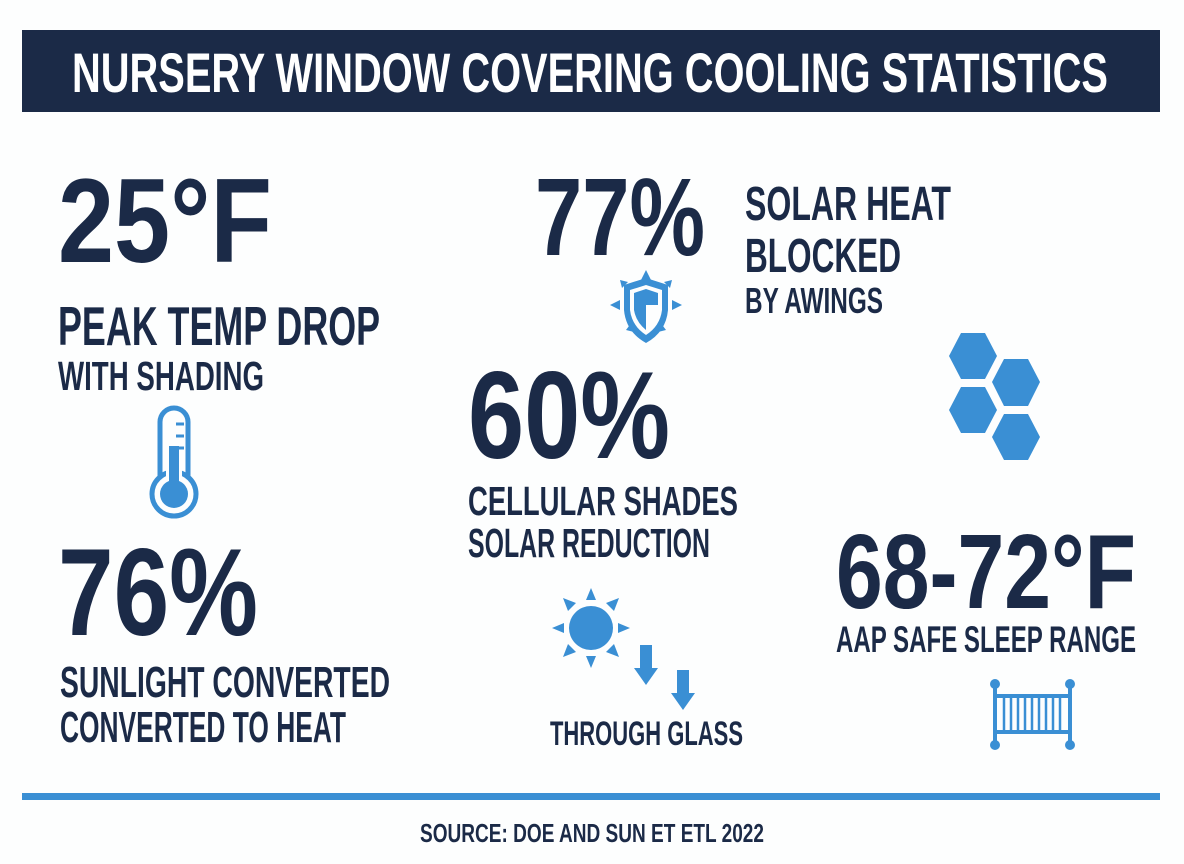 Image resolution: width=1184 pixels, height=864 pixels. What do you see at coordinates (591, 796) in the screenshot?
I see `divider-line` at bounding box center [591, 796].